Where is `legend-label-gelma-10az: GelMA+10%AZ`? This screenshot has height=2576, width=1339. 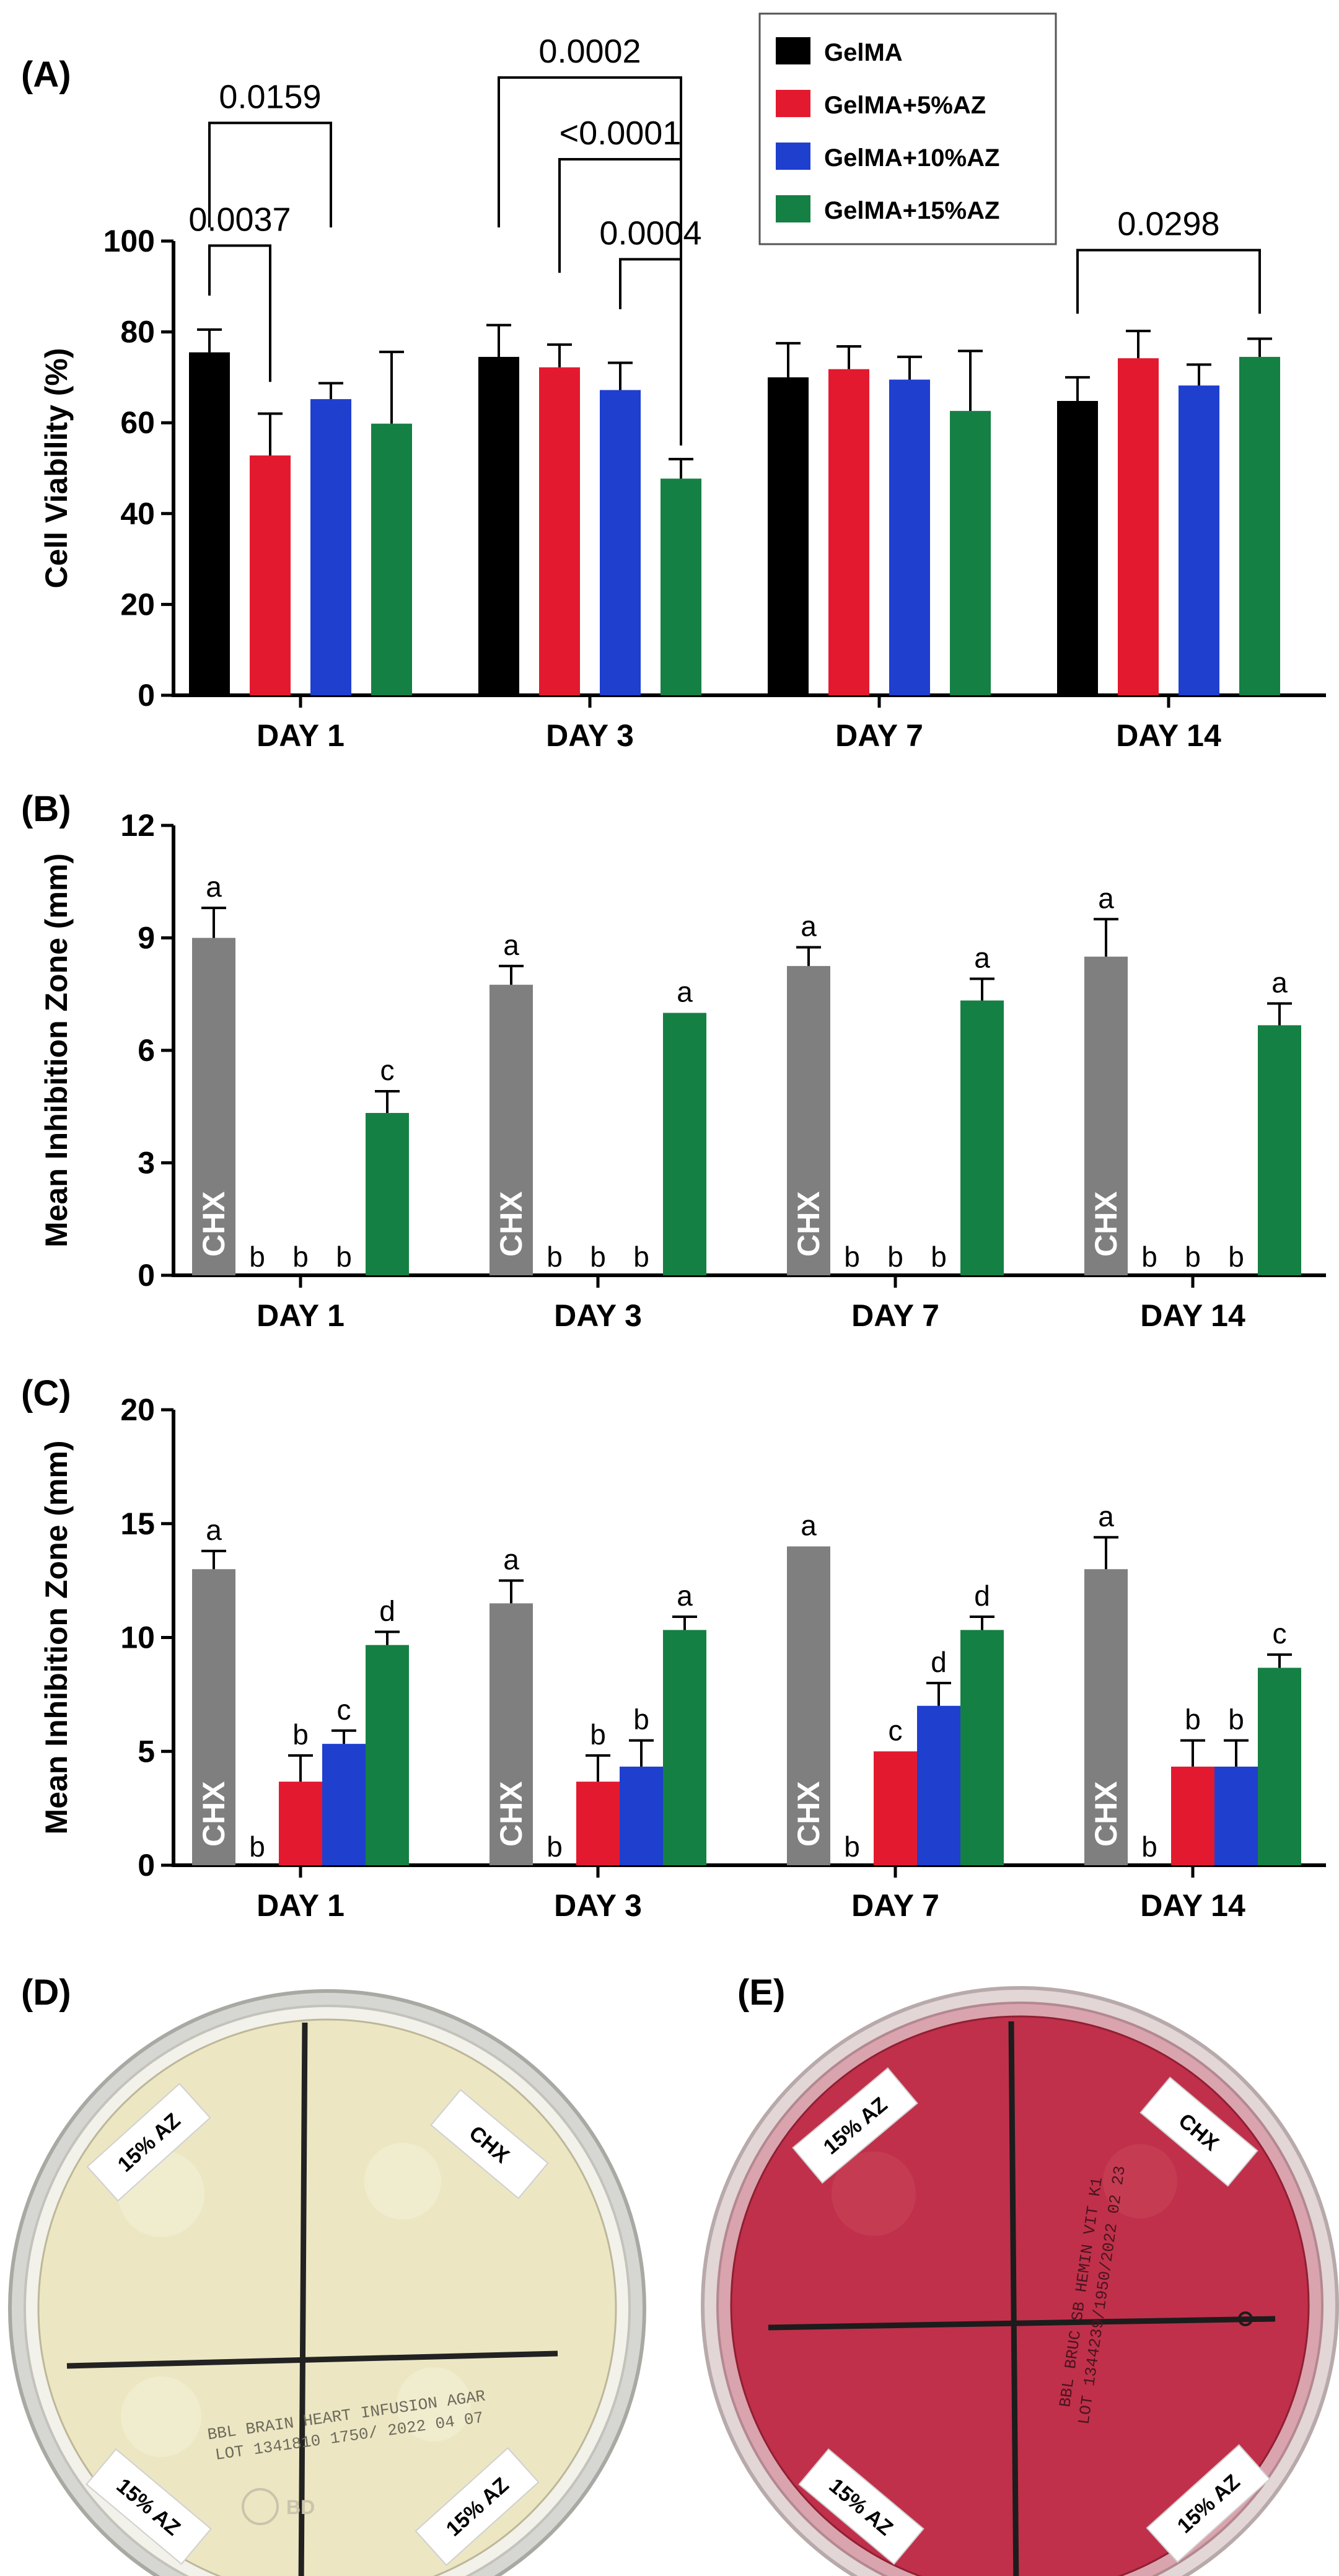 legend-label-gelma-10az: GelMA+10%AZ is located at coordinates (911, 158).